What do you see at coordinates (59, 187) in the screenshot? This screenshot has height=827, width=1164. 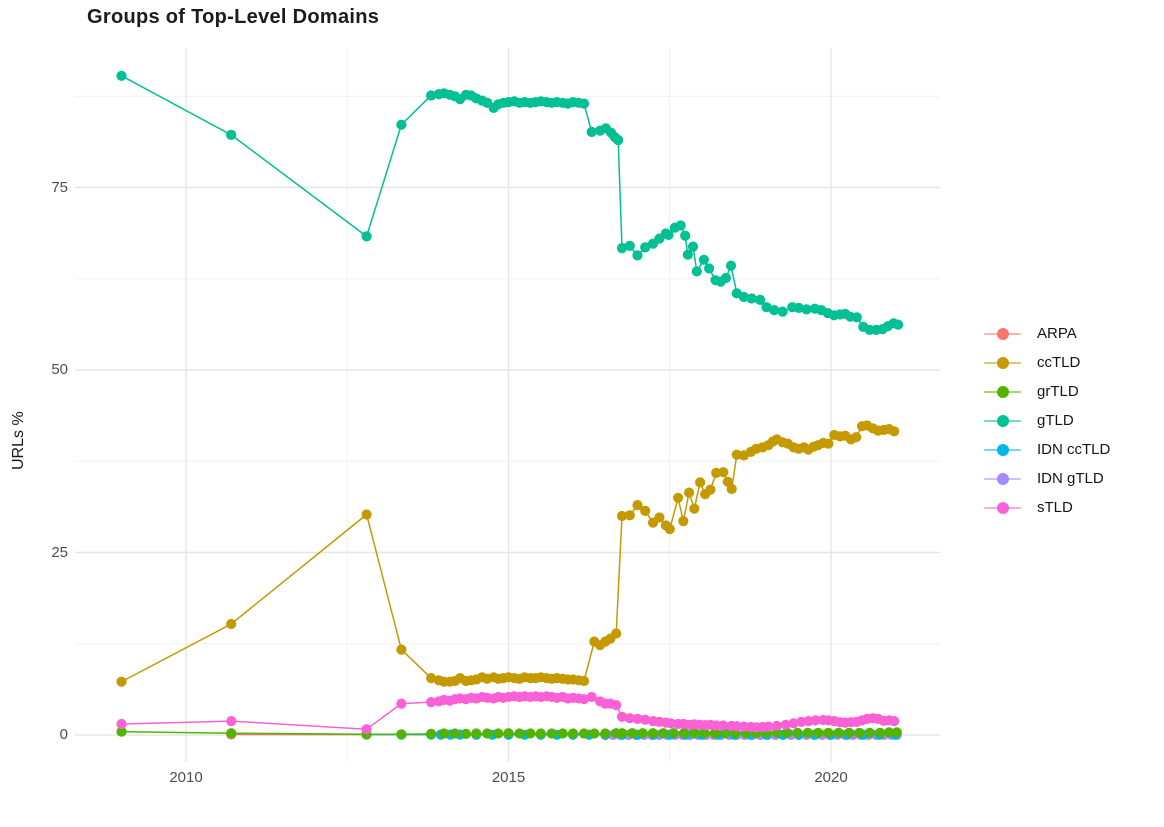 I see `y-tick-label: 75` at bounding box center [59, 187].